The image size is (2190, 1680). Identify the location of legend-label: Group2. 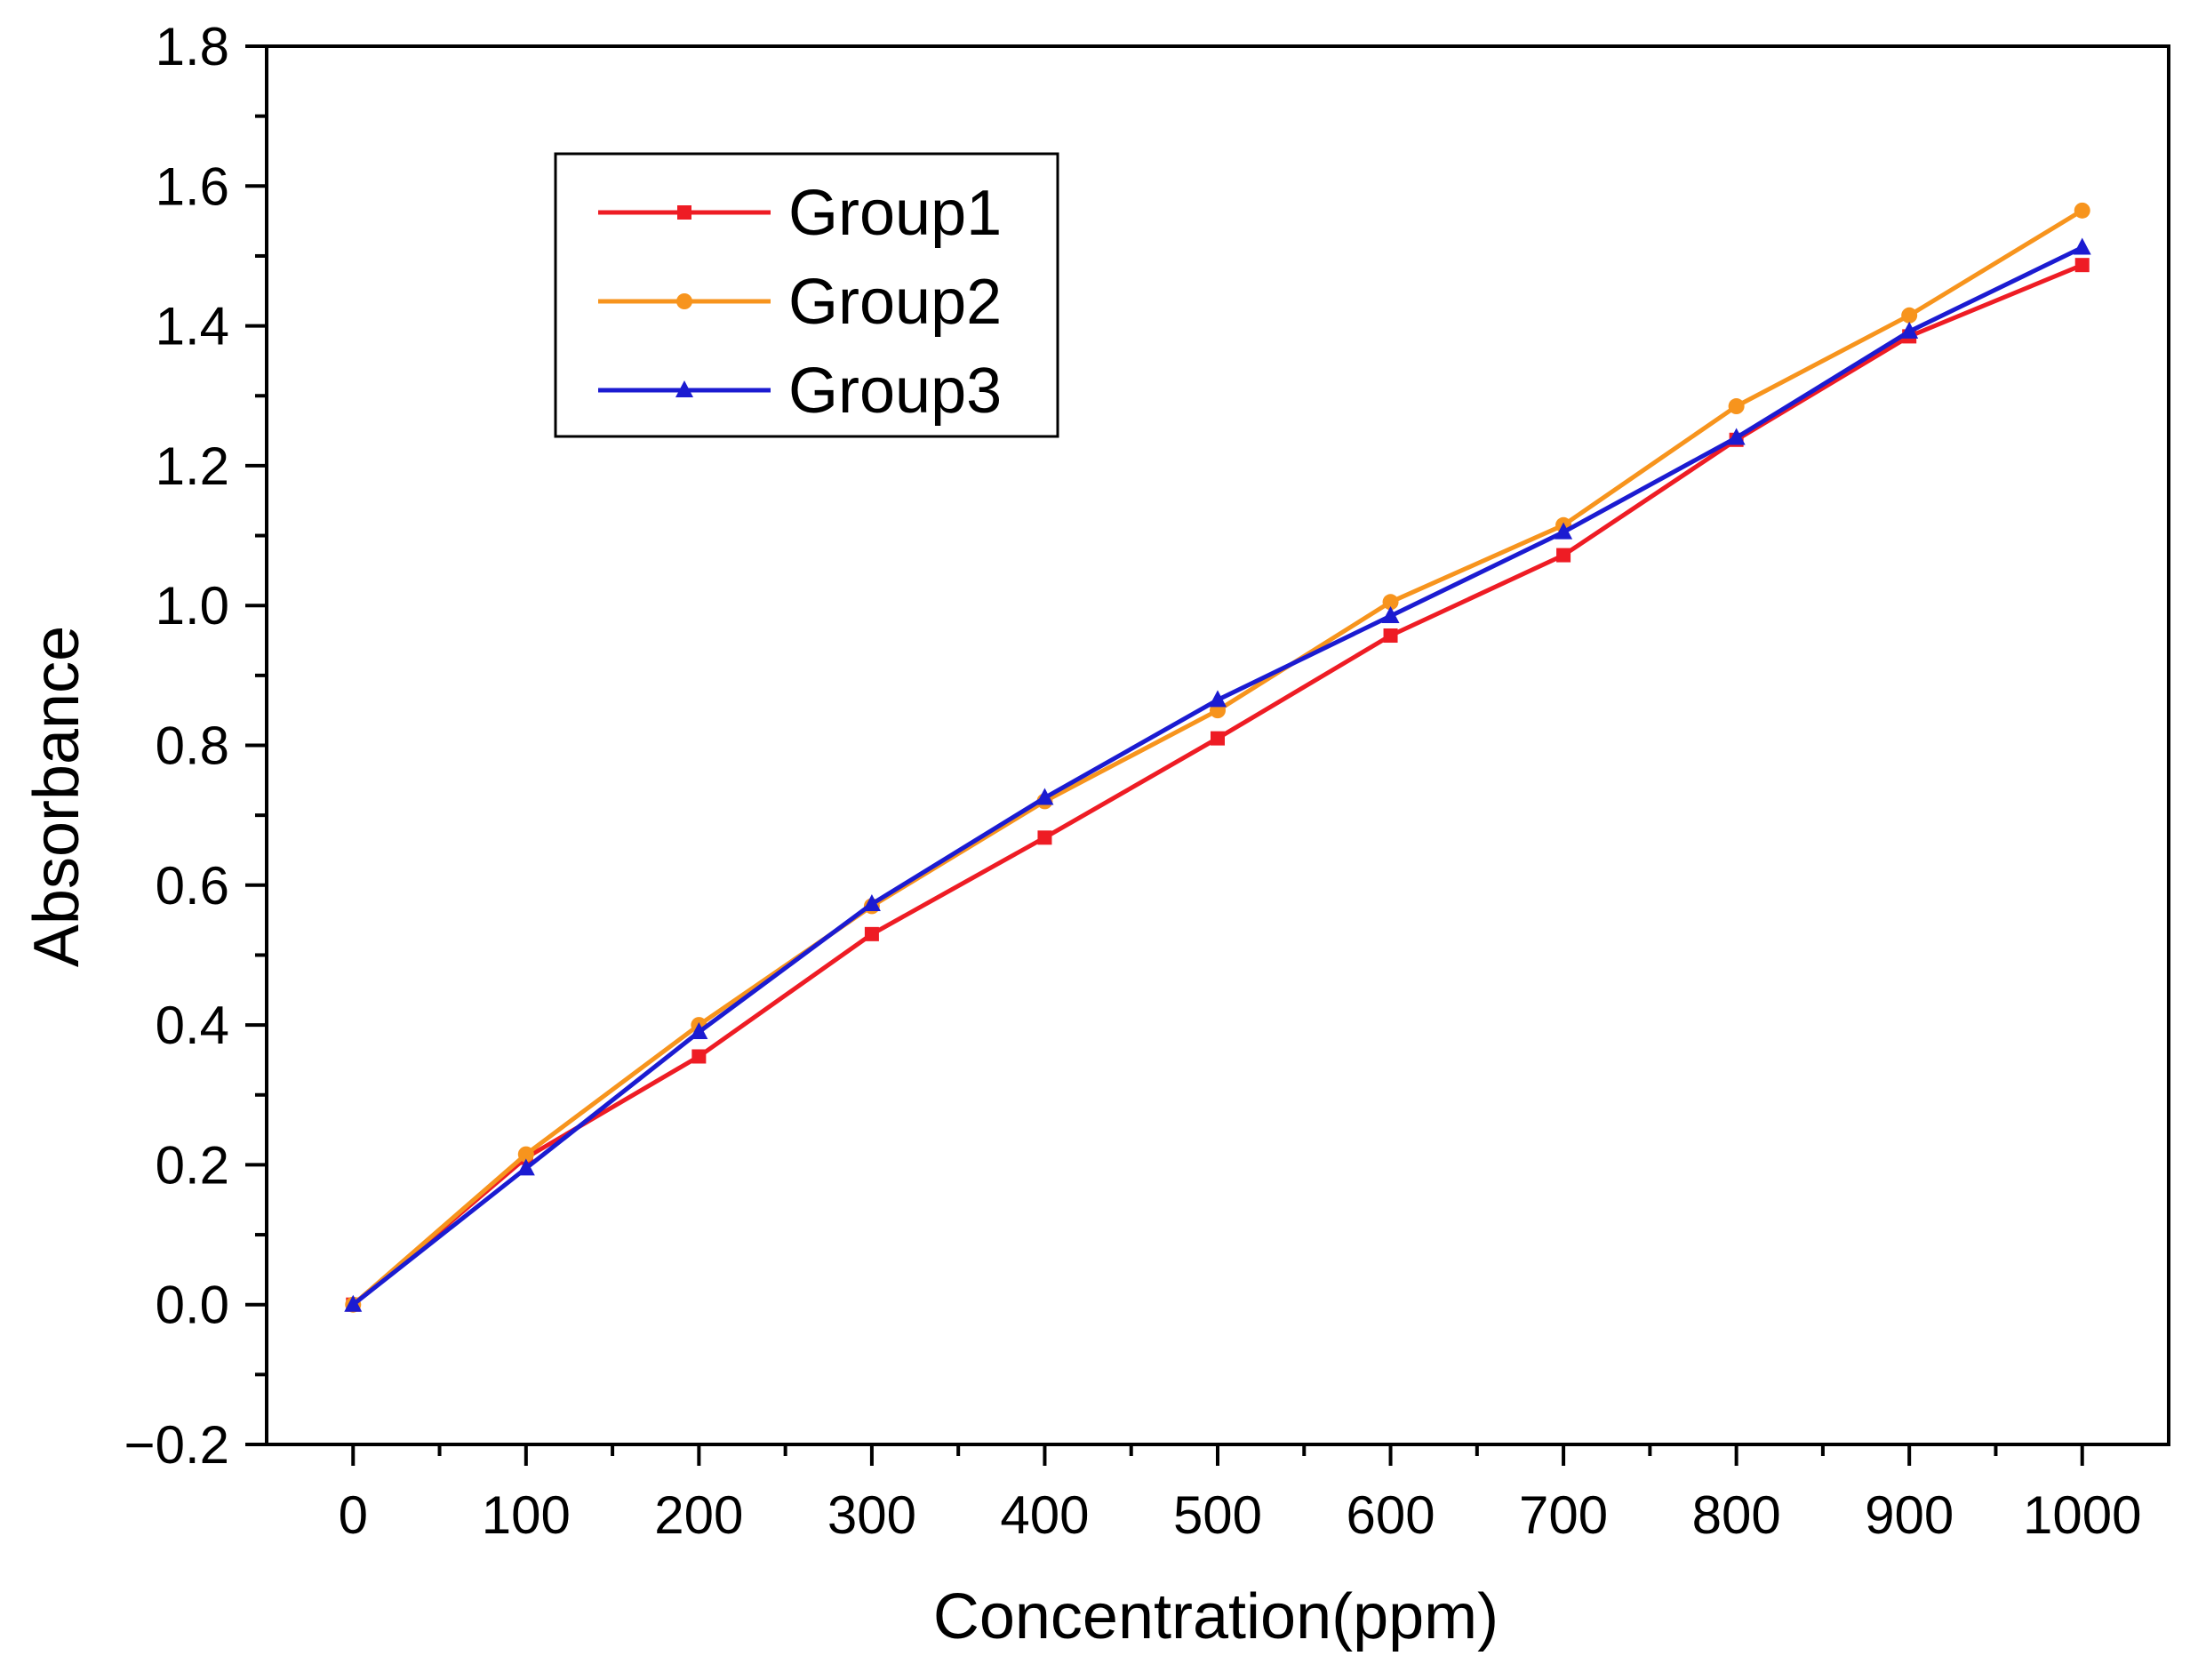
(895, 302).